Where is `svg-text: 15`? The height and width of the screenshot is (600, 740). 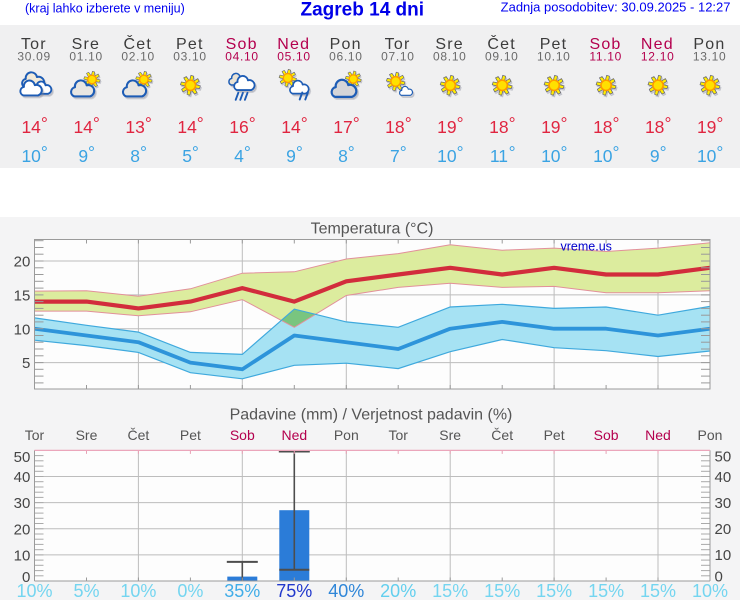
svg-text: 15 is located at coordinates (22, 296).